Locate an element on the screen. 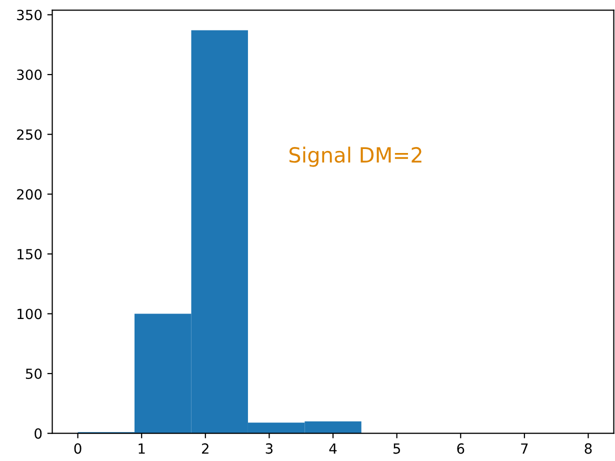 This screenshot has width=615, height=461. y-tick-label: 350 is located at coordinates (29, 15).